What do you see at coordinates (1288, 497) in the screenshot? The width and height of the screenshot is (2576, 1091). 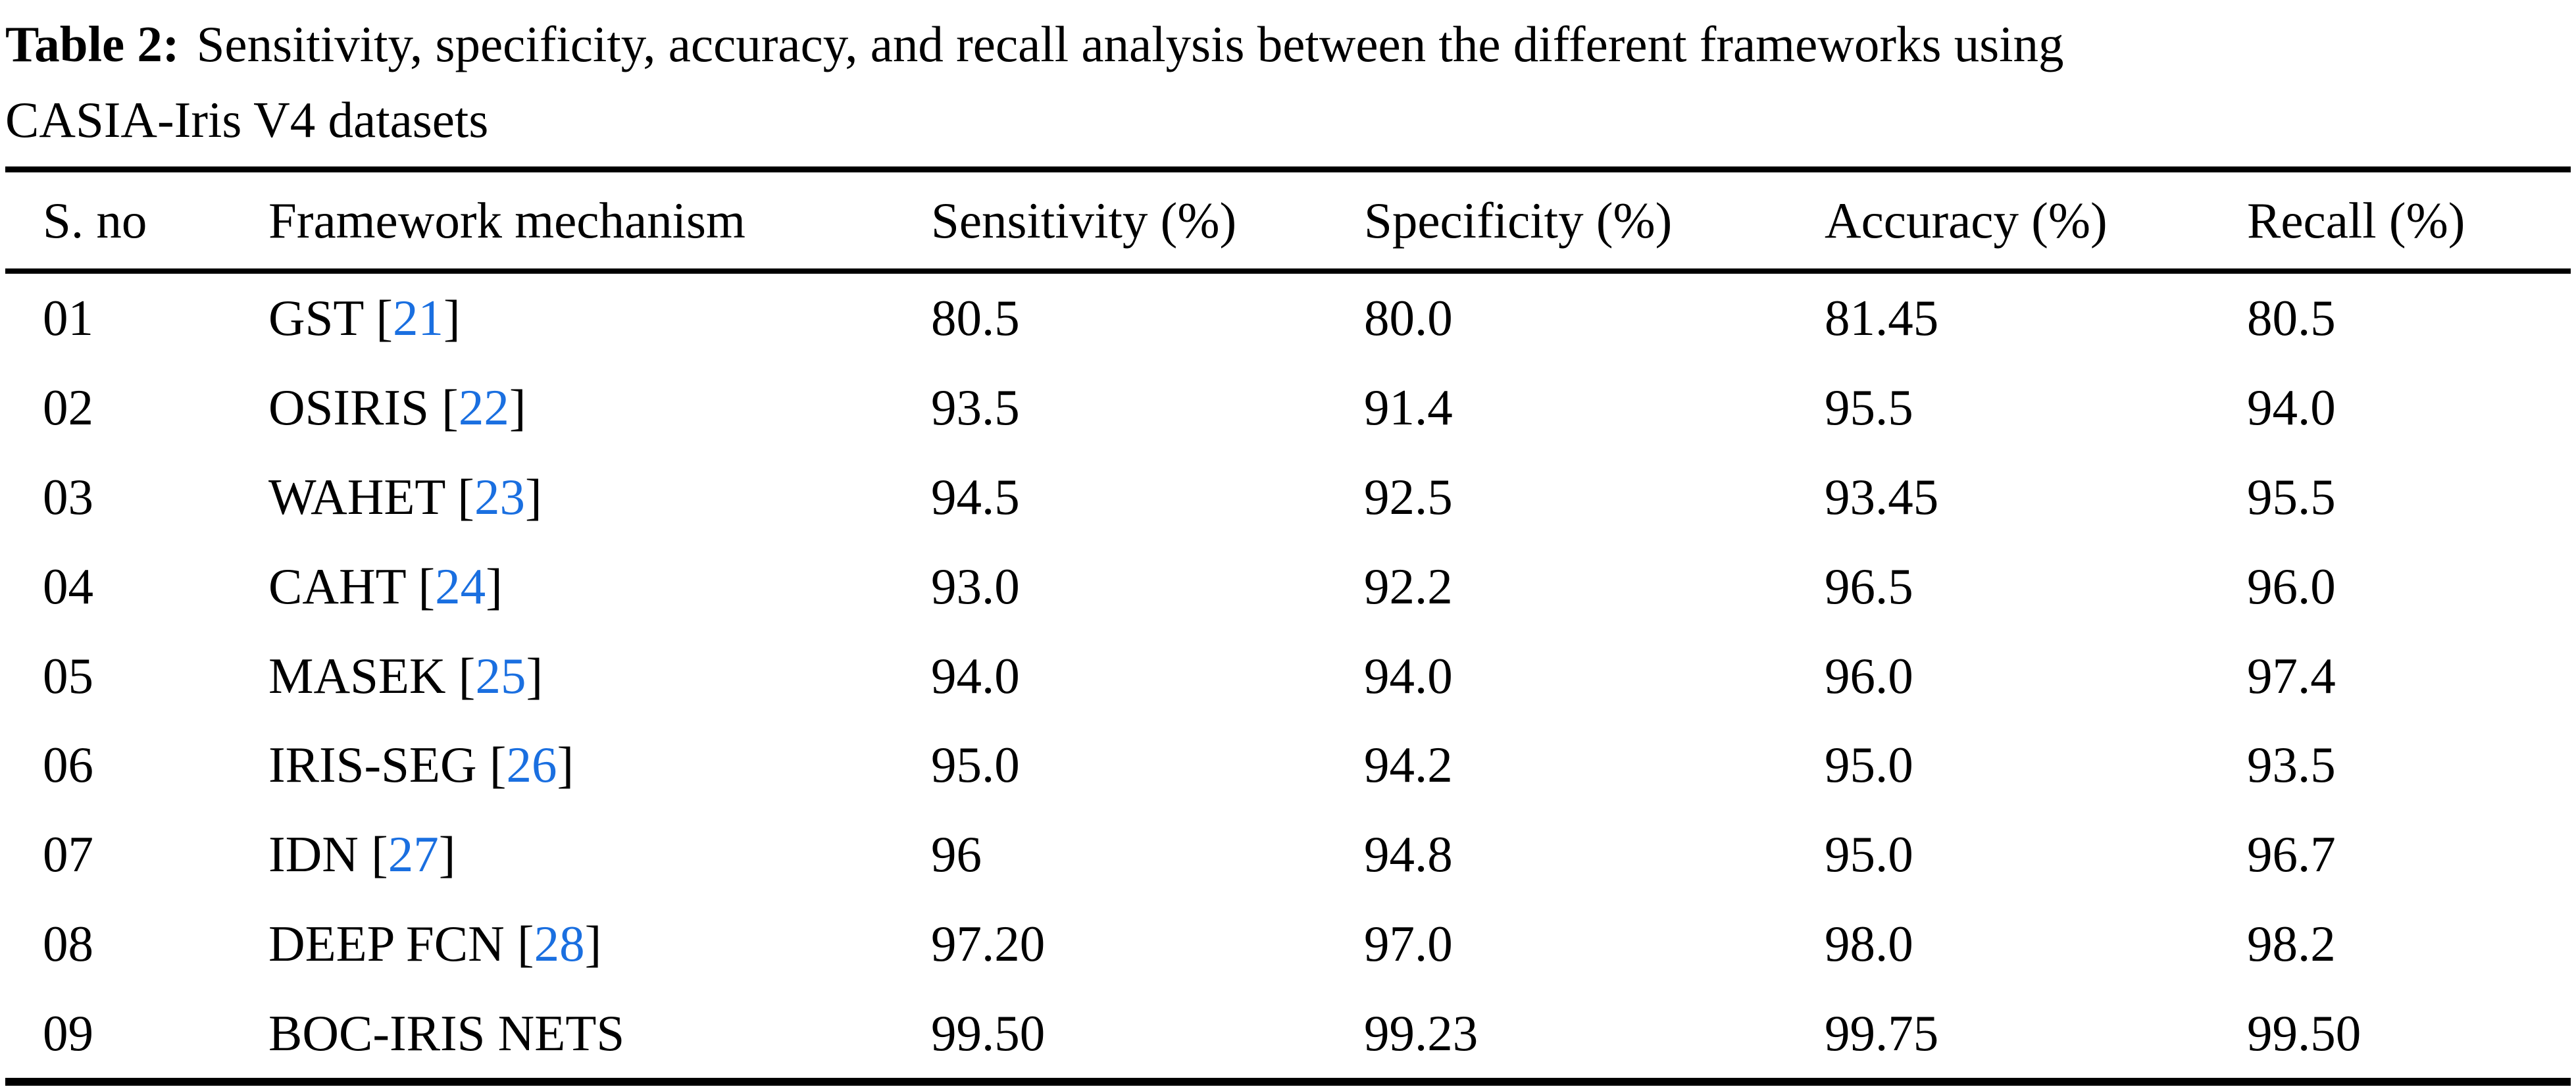 I see `table-row: 03 WAHET [23] 94.5 92.5 93.45 95.5` at bounding box center [1288, 497].